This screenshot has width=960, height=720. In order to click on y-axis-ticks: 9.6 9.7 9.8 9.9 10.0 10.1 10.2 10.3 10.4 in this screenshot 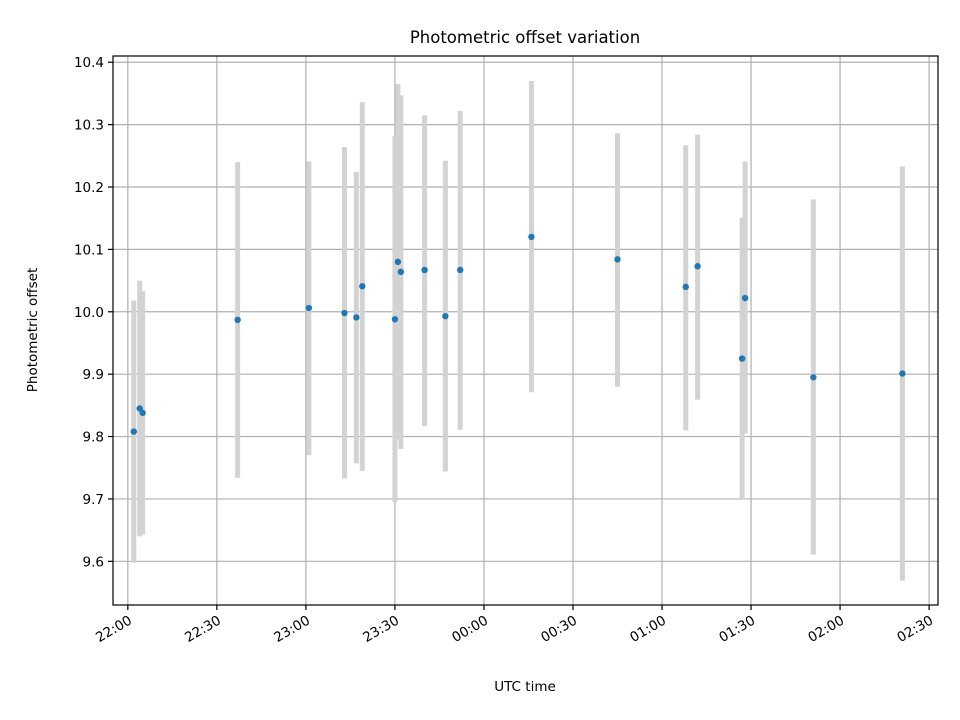, I will do `click(93, 312)`.